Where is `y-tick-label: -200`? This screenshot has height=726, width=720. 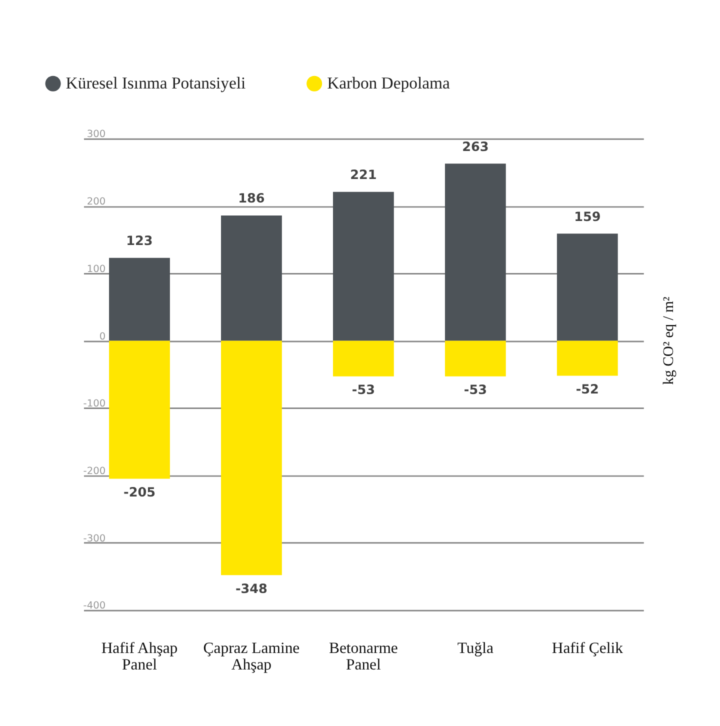
y-tick-label: -200 is located at coordinates (94, 471).